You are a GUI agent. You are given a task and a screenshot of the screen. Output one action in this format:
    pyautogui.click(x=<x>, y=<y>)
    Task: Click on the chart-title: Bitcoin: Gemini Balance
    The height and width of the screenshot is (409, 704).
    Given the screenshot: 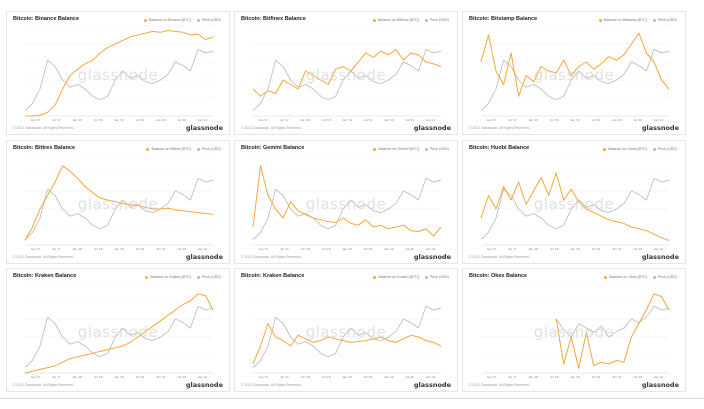 What is the action you would take?
    pyautogui.click(x=273, y=148)
    